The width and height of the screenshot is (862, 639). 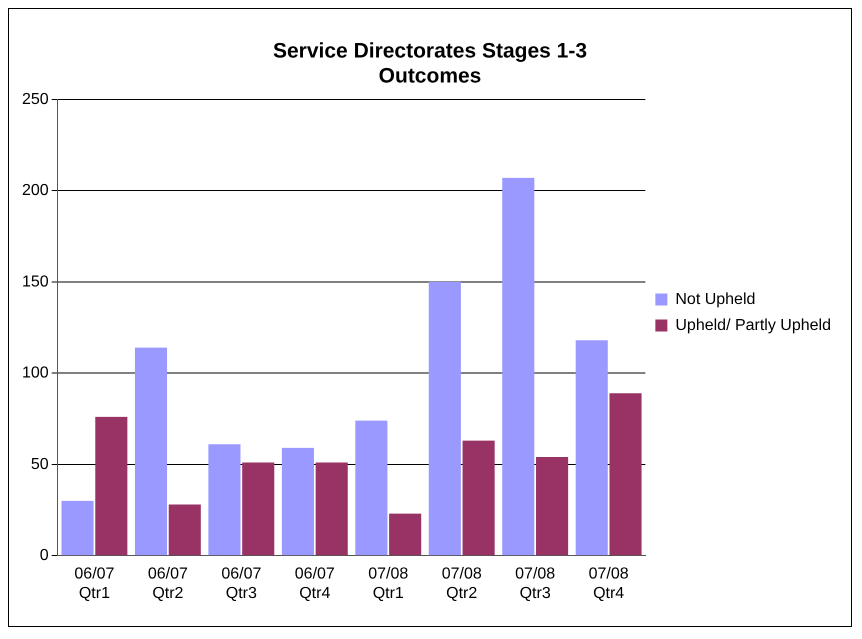 What do you see at coordinates (715, 299) in the screenshot?
I see `legend-label: Not Upheld` at bounding box center [715, 299].